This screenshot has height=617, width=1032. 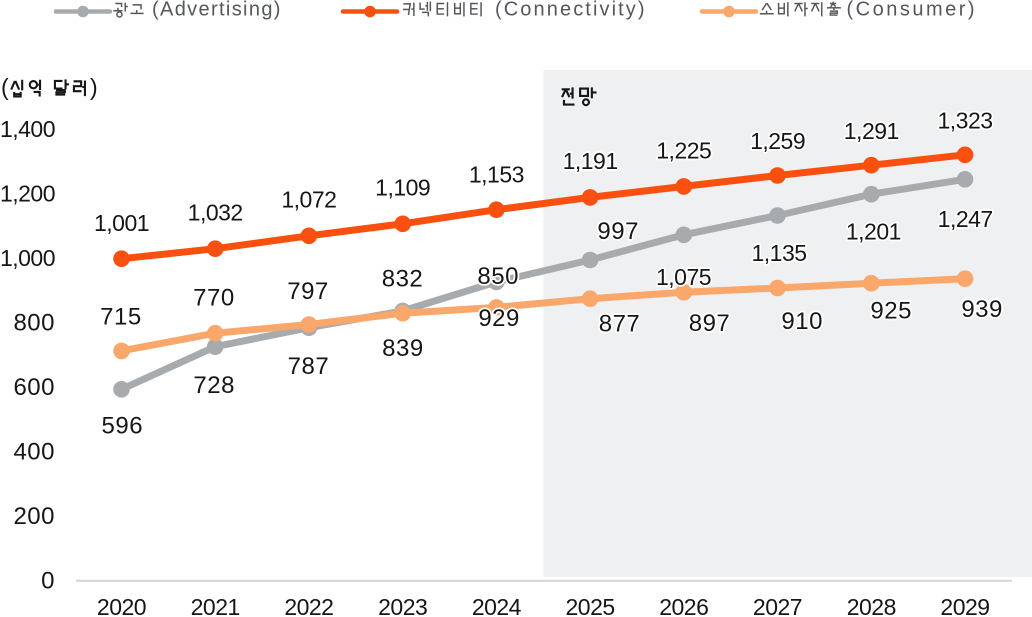 I want to click on svg-text: (Advertising), so click(x=217, y=10).